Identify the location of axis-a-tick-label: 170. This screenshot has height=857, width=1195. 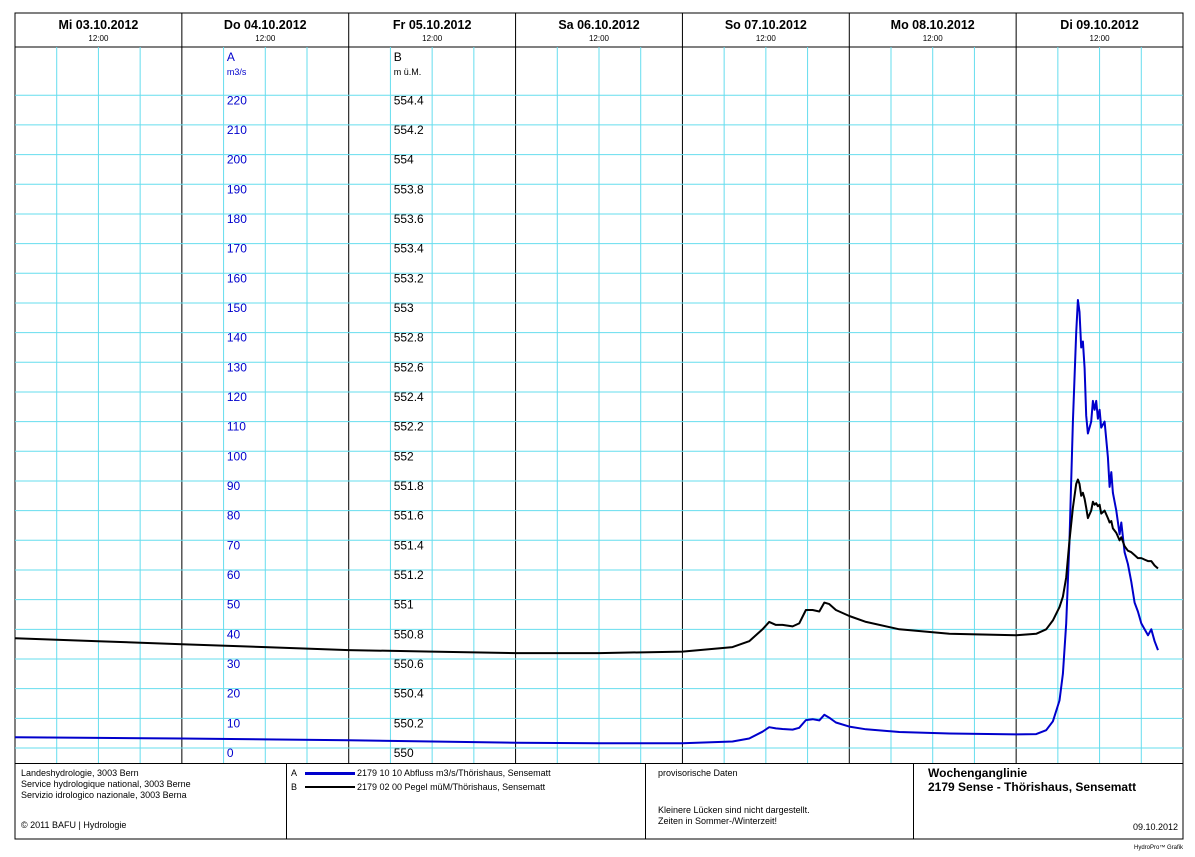
(237, 249).